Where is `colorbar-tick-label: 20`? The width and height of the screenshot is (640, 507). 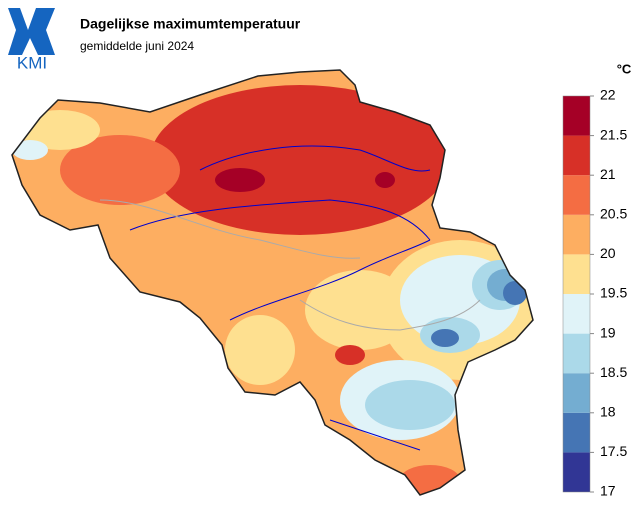 colorbar-tick-label: 20 is located at coordinates (608, 253).